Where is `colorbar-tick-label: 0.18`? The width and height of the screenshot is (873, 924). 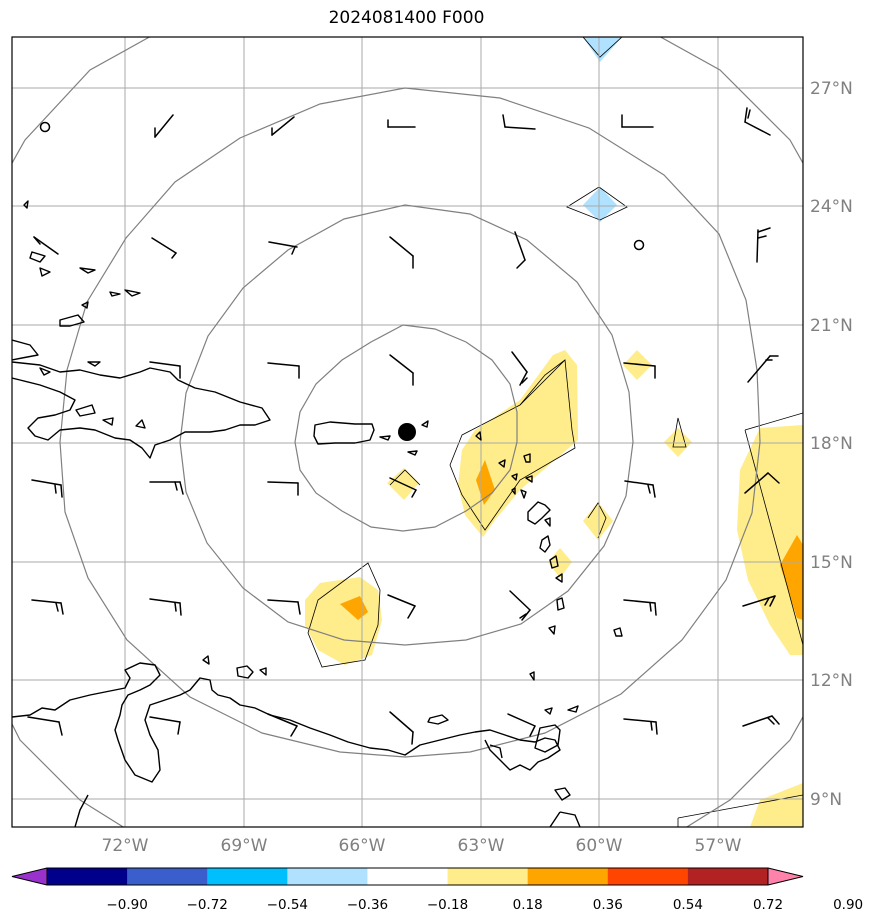
colorbar-tick-label: 0.18 is located at coordinates (528, 905).